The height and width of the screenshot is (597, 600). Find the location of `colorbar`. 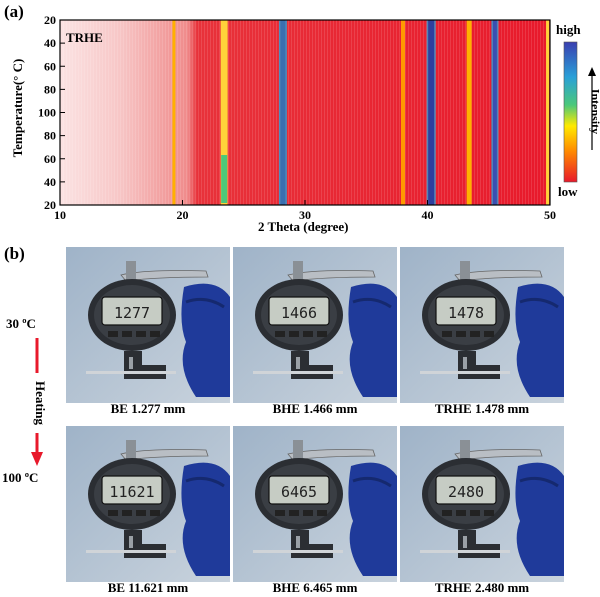

colorbar is located at coordinates (570, 112).